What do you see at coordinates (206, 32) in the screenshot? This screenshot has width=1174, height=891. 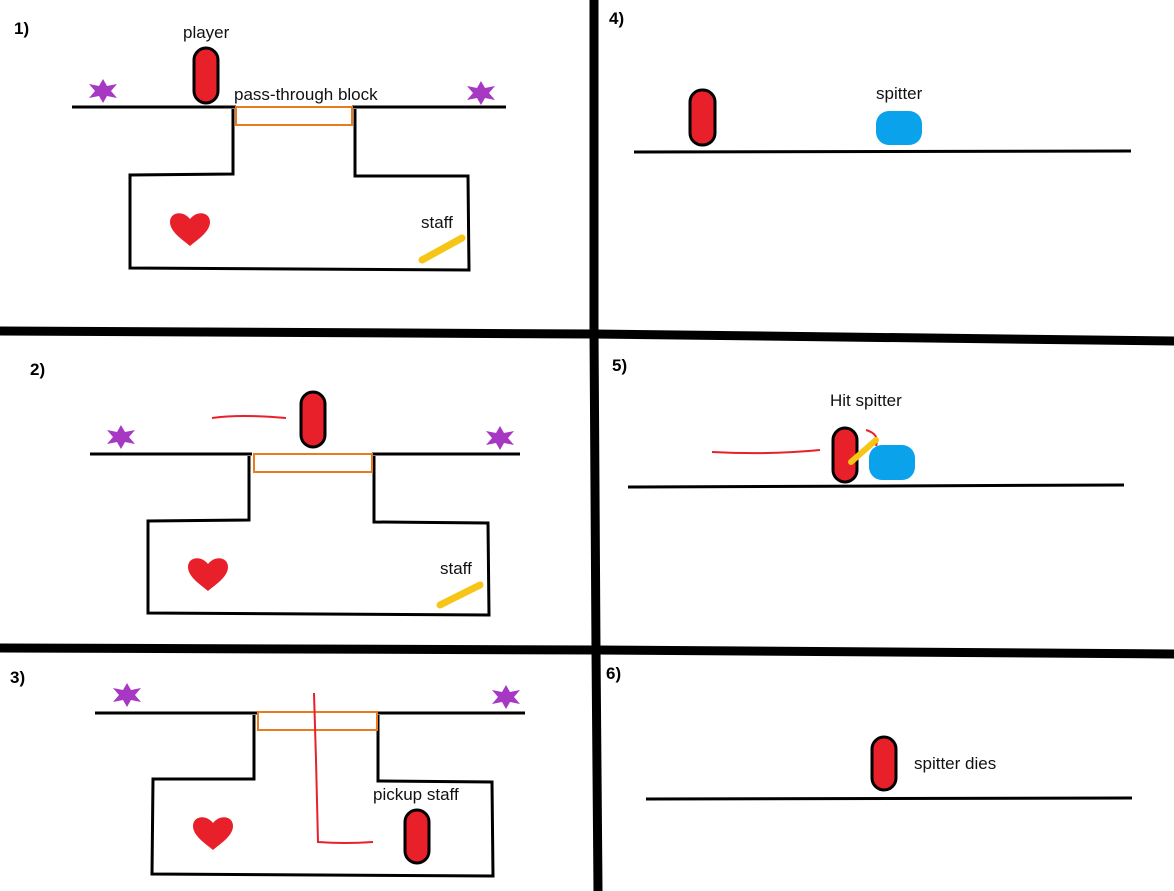 I see `player-label: player` at bounding box center [206, 32].